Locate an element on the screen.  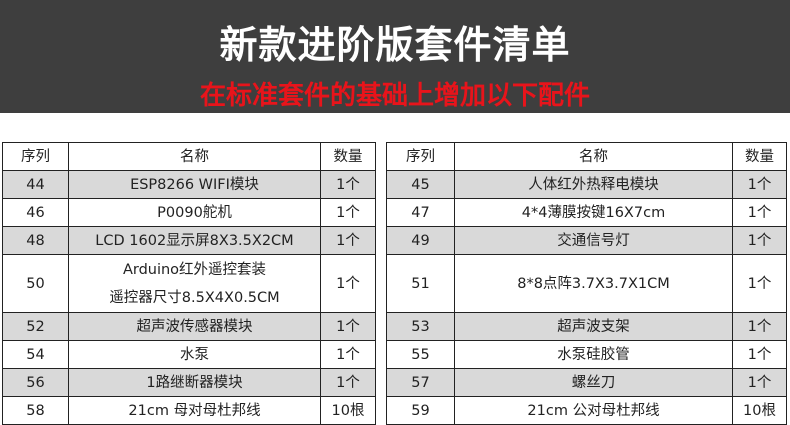
table-row: 44 ESP8266 WIFI模块 1个 is located at coordinates (189, 184).